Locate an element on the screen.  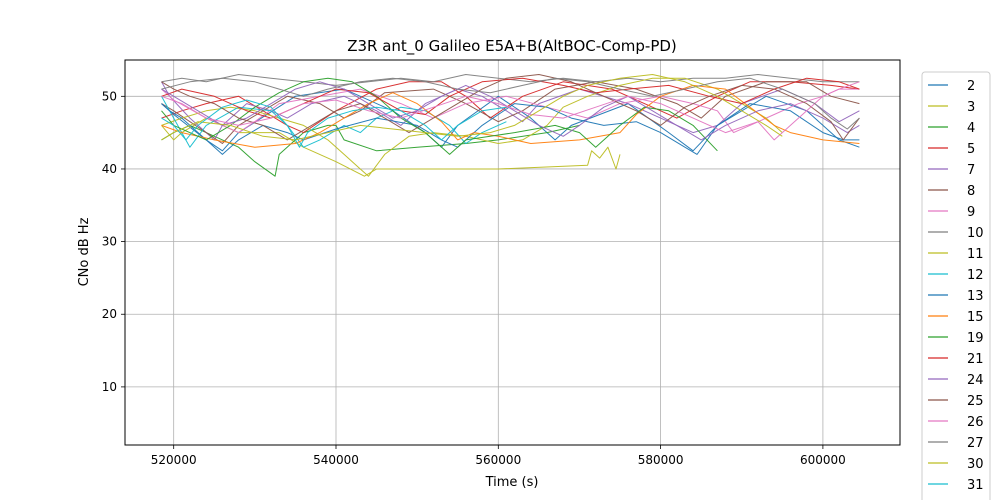
chart-title: Z3R ant_0 Galileo E5A+B(AltBOC-Comp-PD) is located at coordinates (512, 46).